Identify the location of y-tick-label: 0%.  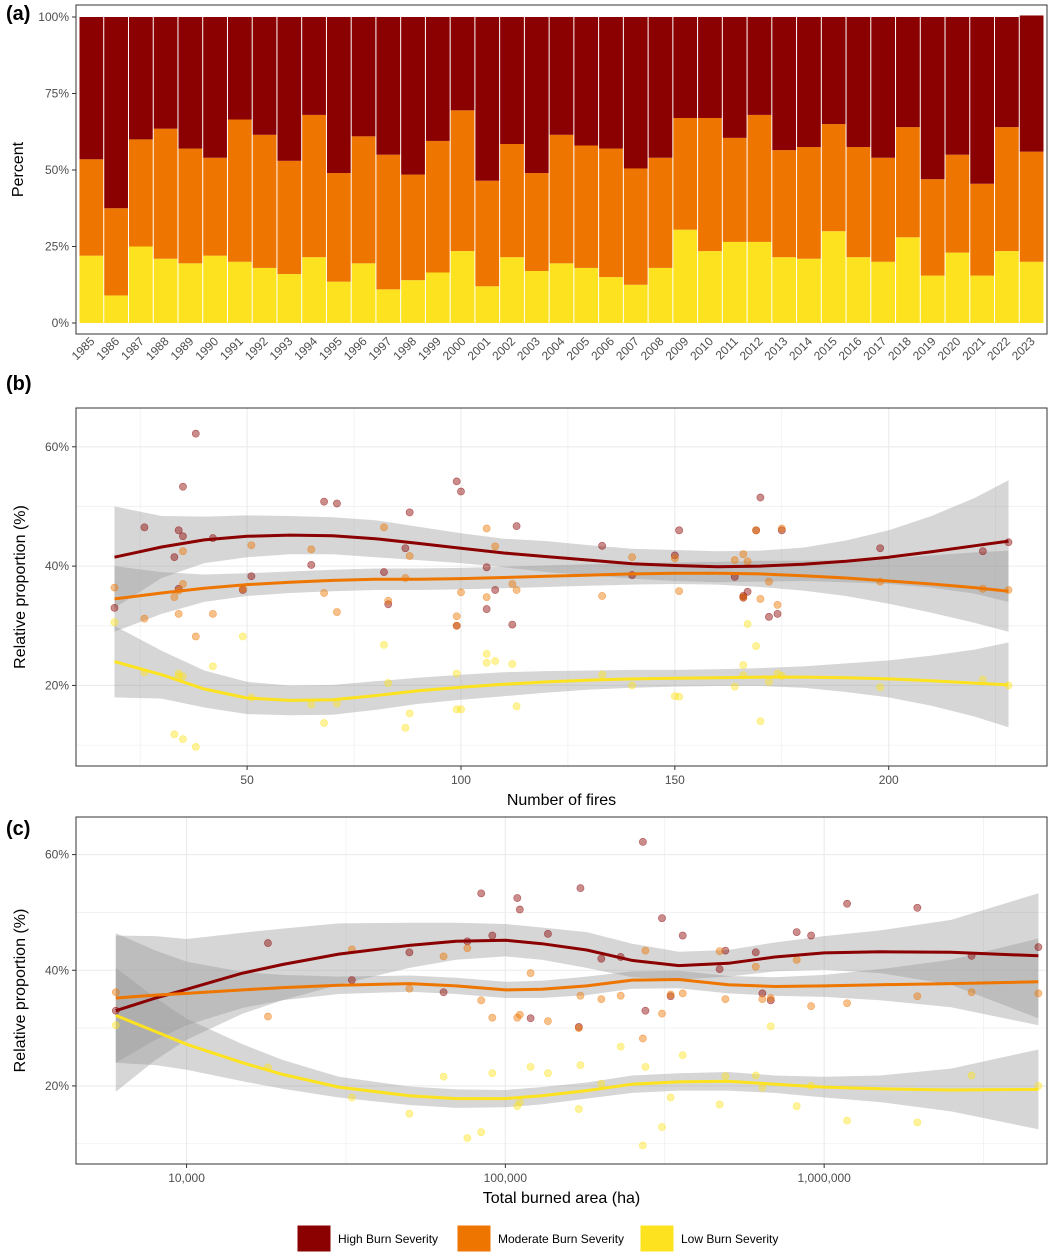
(61, 323).